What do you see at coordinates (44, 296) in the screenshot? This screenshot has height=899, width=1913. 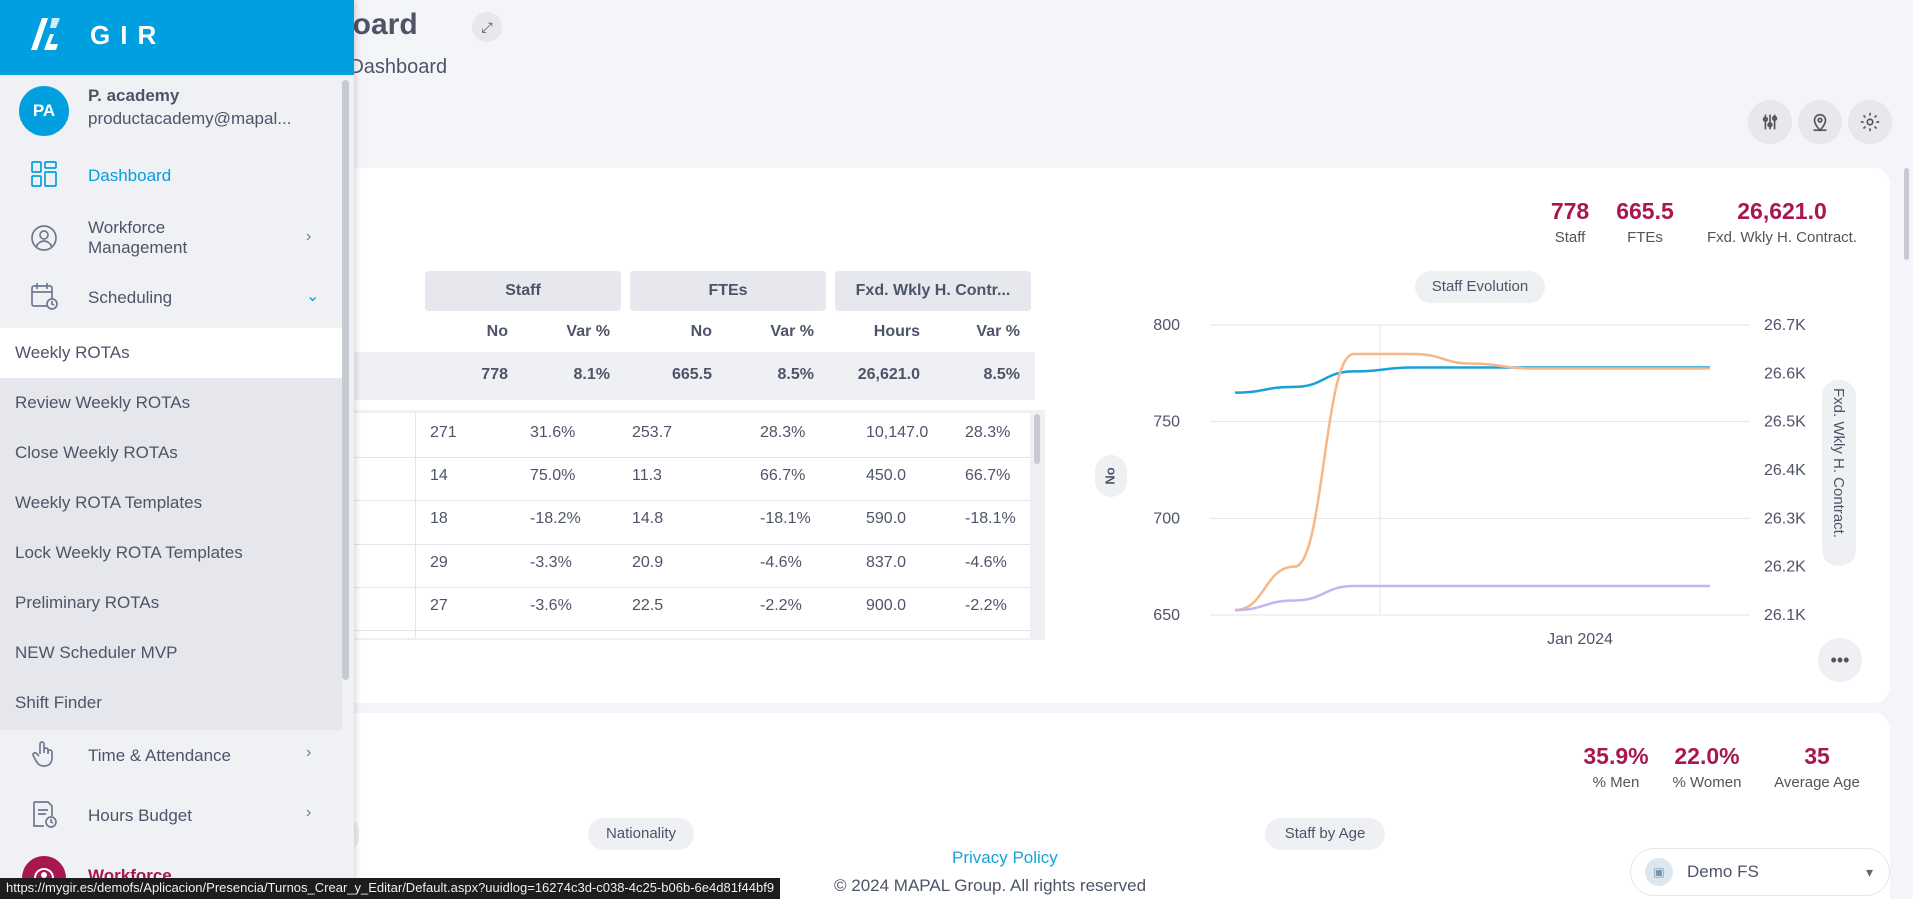 I see `calendar-clock-icon` at bounding box center [44, 296].